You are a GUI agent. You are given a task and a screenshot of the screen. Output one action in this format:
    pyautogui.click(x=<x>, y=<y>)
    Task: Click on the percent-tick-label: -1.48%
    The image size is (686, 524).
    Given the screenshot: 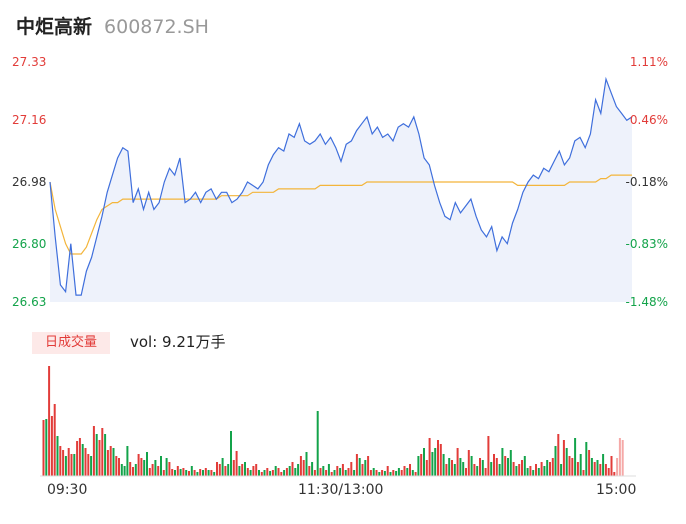 What is the action you would take?
    pyautogui.click(x=646, y=302)
    